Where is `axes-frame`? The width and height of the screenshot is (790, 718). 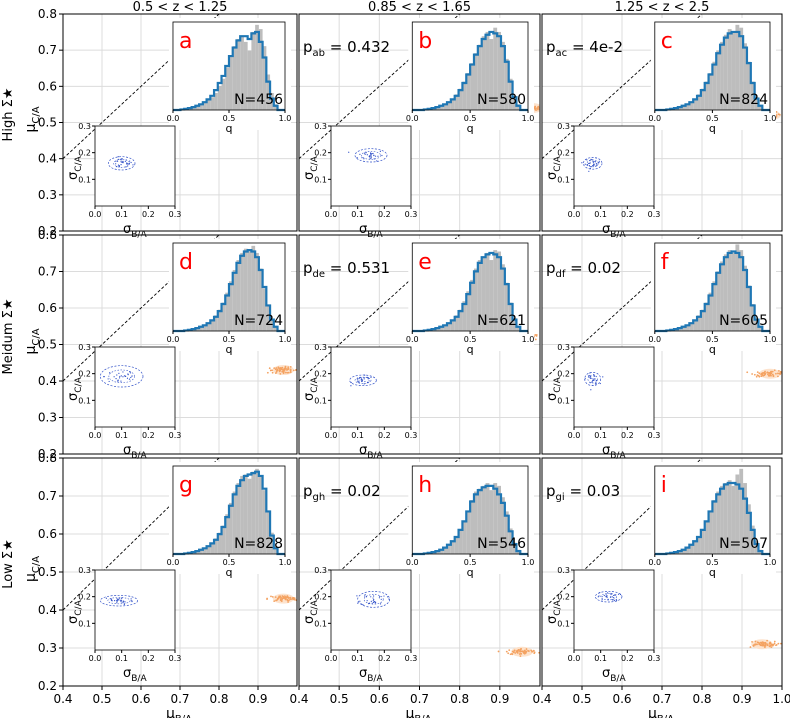 axes-frame is located at coordinates (662, 344).